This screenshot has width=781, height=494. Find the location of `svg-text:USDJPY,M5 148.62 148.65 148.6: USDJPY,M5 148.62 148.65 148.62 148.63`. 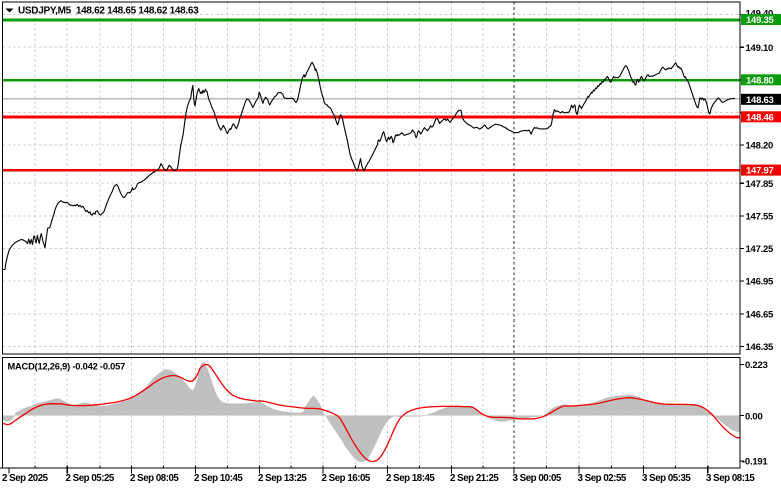

svg-text:USDJPY,M5 148.62 148.65 148.6: USDJPY,M5 148.62 148.65 148.62 148.63 is located at coordinates (108, 11).